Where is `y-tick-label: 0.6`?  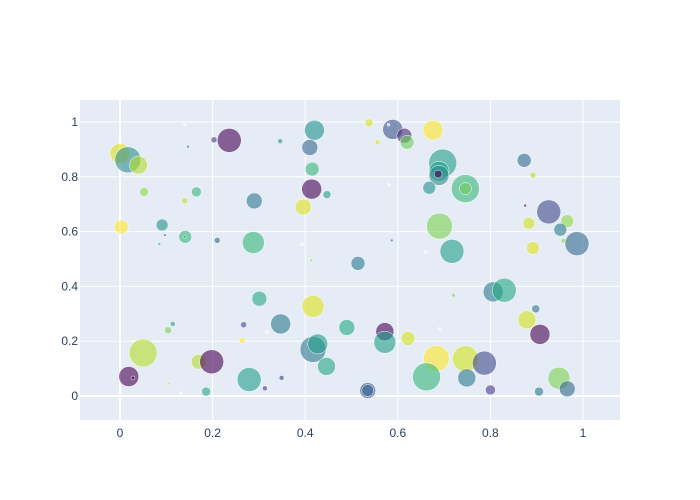
y-tick-label: 0.6 is located at coordinates (69, 232).